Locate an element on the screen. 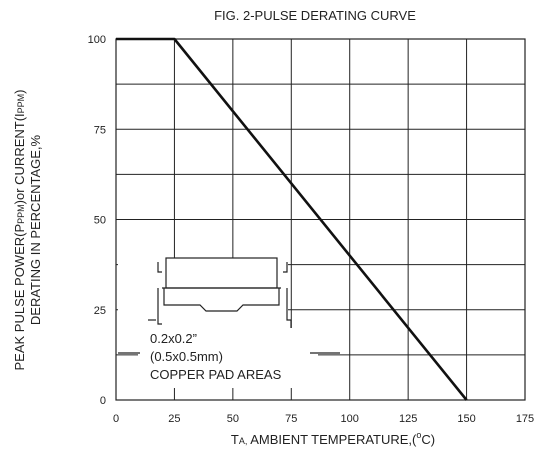  chart-title: FIG. 2-PULSE DERATING CURVE is located at coordinates (315, 15).